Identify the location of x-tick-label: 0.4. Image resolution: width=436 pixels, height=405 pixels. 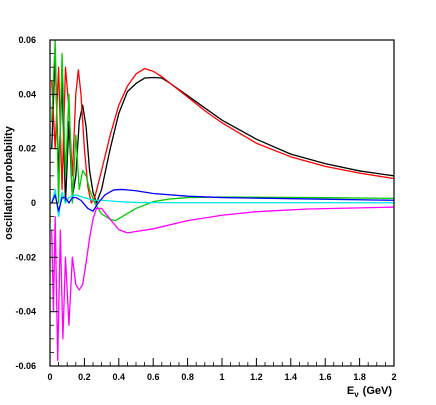
(119, 377).